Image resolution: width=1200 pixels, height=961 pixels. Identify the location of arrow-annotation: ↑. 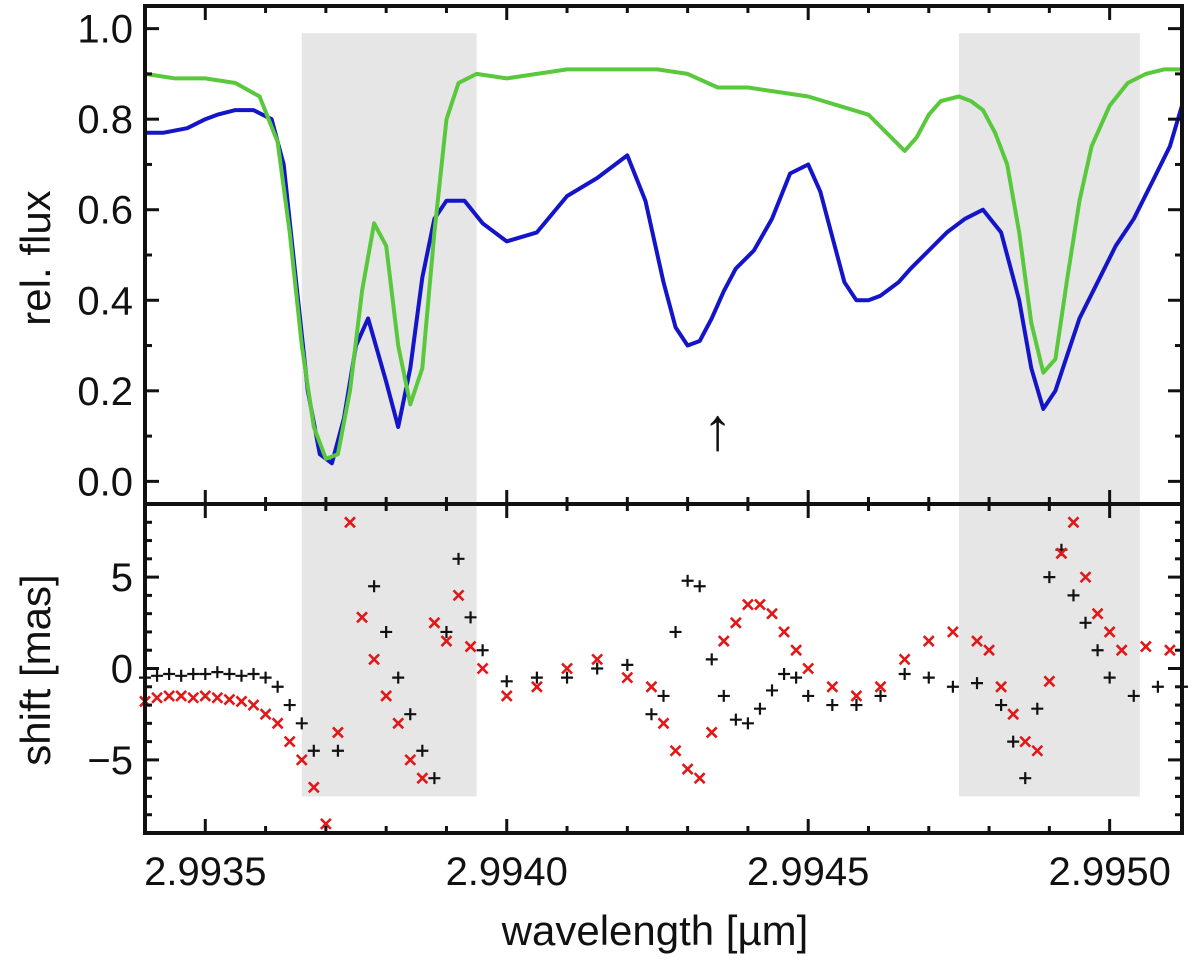
(718, 429).